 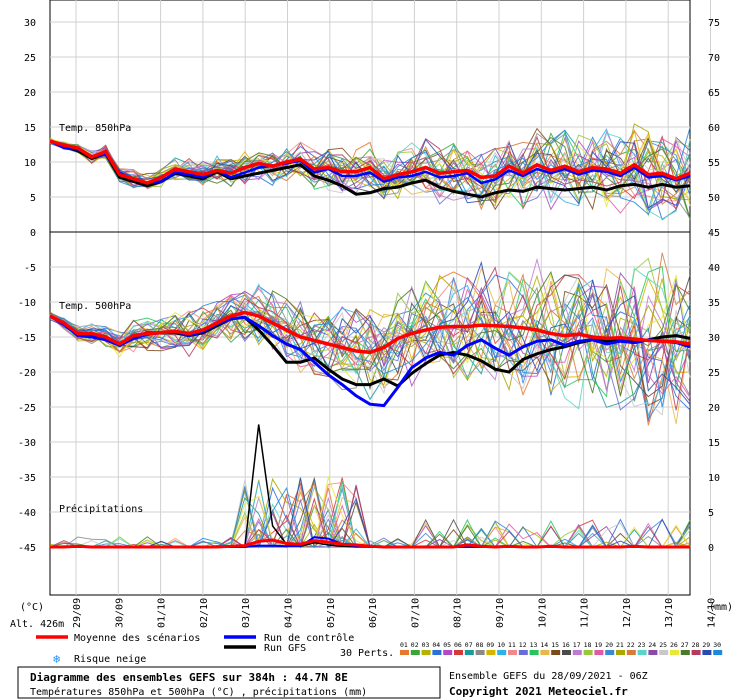 What do you see at coordinates (501, 645) in the screenshot?
I see `pert-code-label: 10` at bounding box center [501, 645].